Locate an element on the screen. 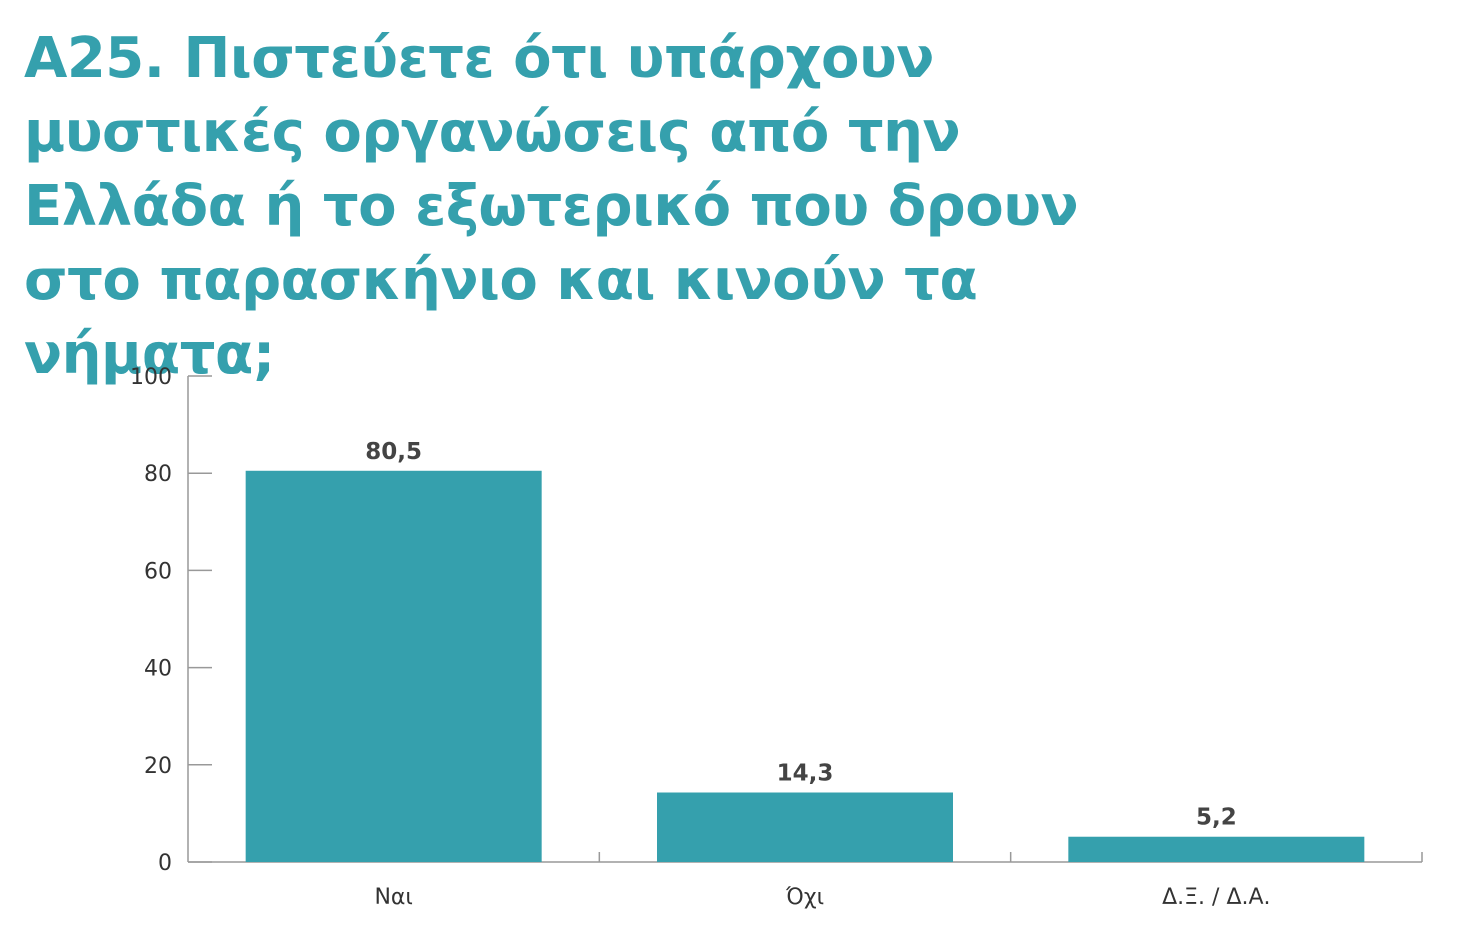 The width and height of the screenshot is (1484, 945). y-tick-label: 20 is located at coordinates (158, 766).